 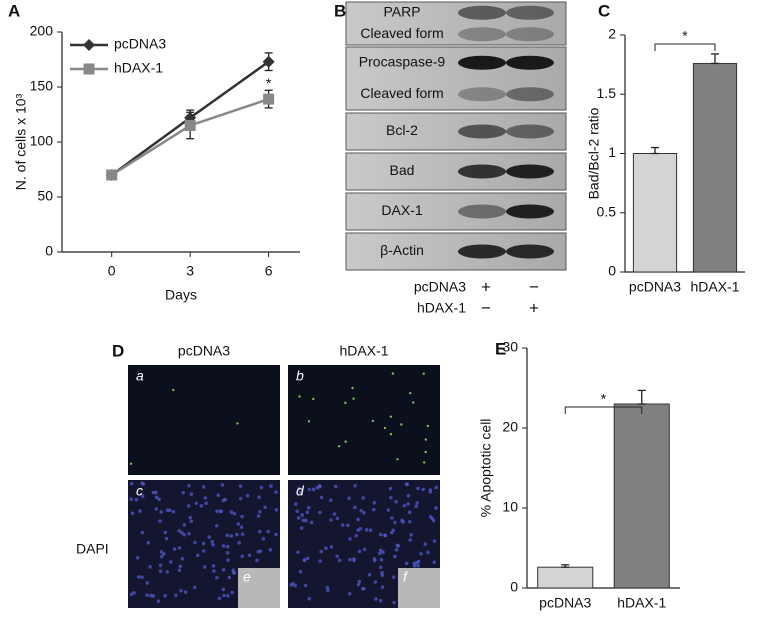 What do you see at coordinates (612, 271) in the screenshot?
I see `y-tick-label: 0` at bounding box center [612, 271].